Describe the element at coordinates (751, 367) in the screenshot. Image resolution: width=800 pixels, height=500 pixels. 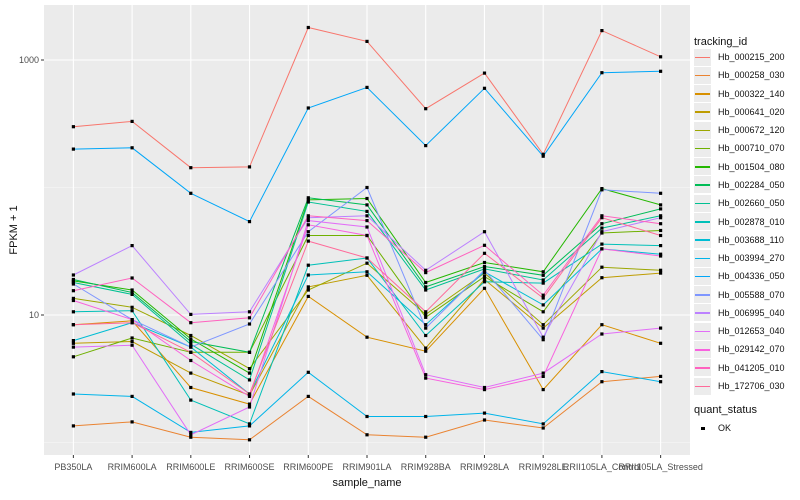
I see `legend-item-label: Hb_041205_010` at that location.